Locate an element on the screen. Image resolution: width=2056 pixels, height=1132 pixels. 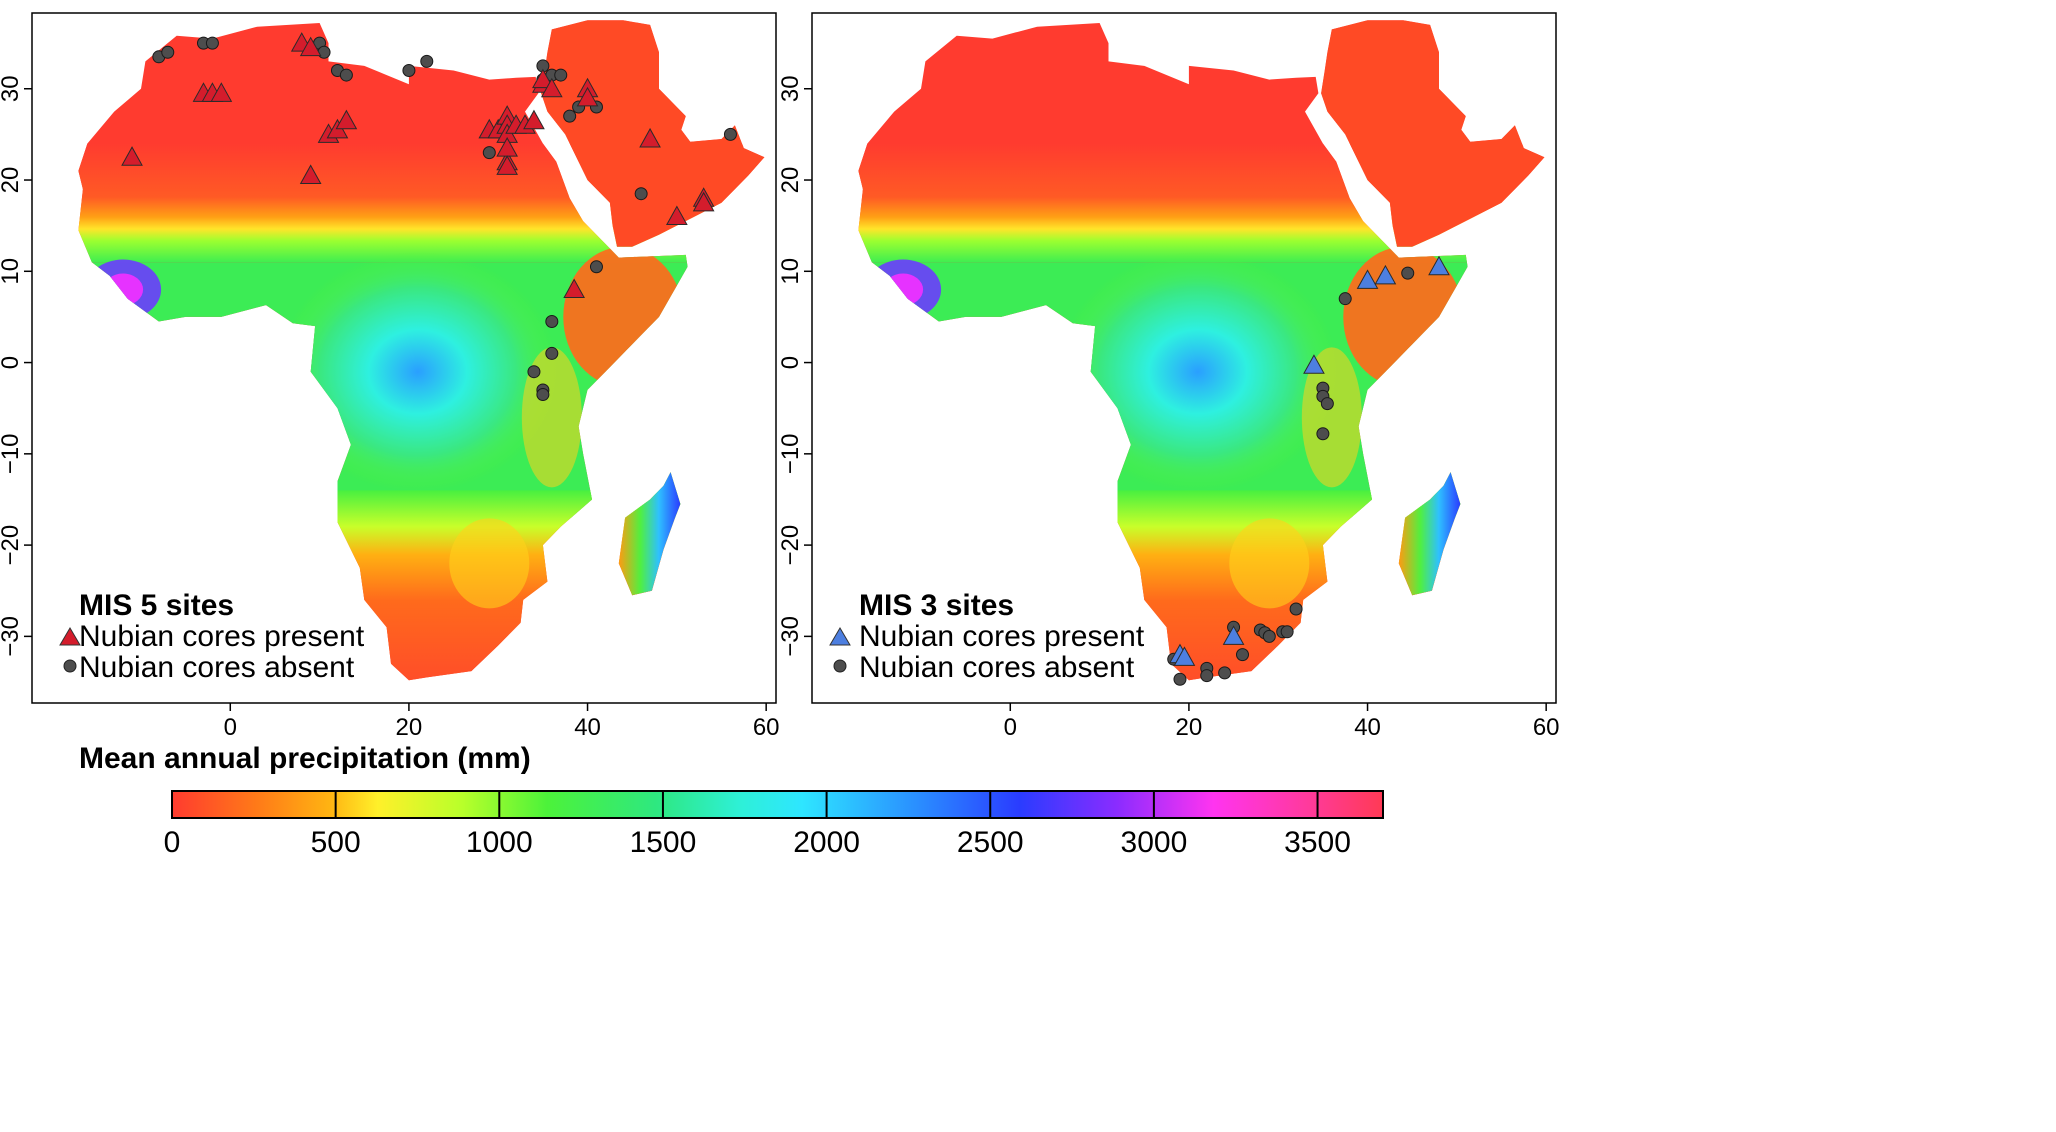
colorbar-tick-label: 2000 is located at coordinates (826, 842).